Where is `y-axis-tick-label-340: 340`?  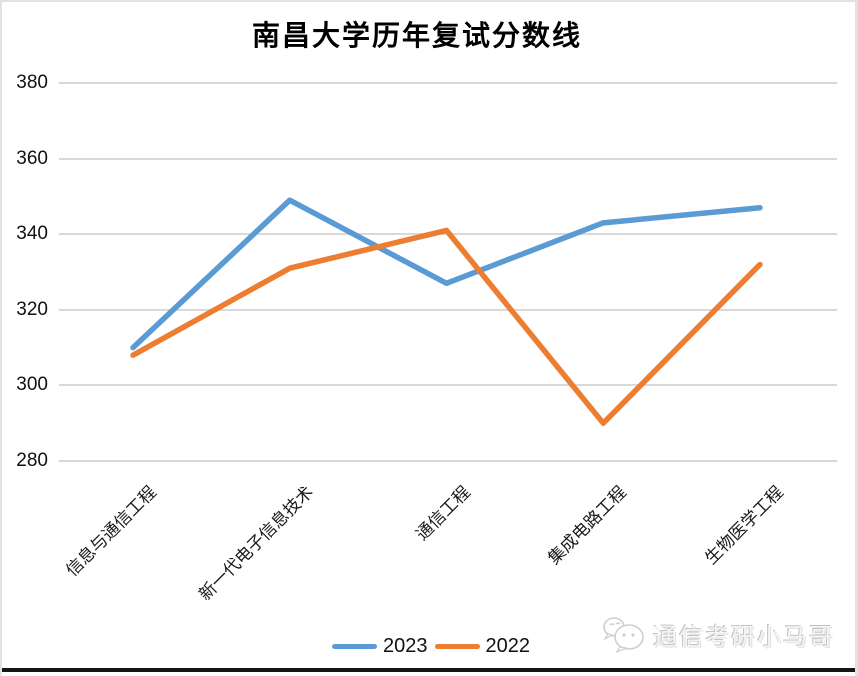 y-axis-tick-label-340: 340 is located at coordinates (32, 234).